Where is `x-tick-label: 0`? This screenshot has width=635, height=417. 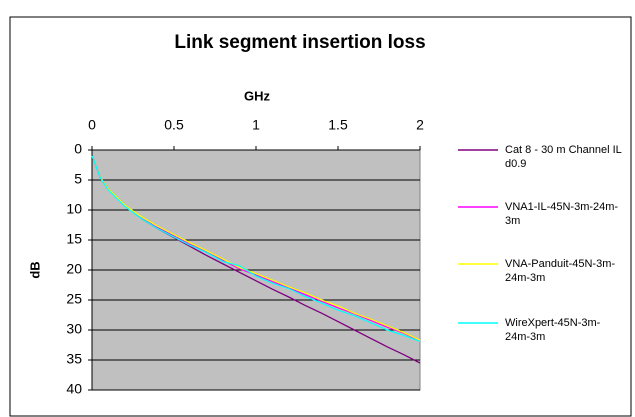 x-tick-label: 0 is located at coordinates (92, 125).